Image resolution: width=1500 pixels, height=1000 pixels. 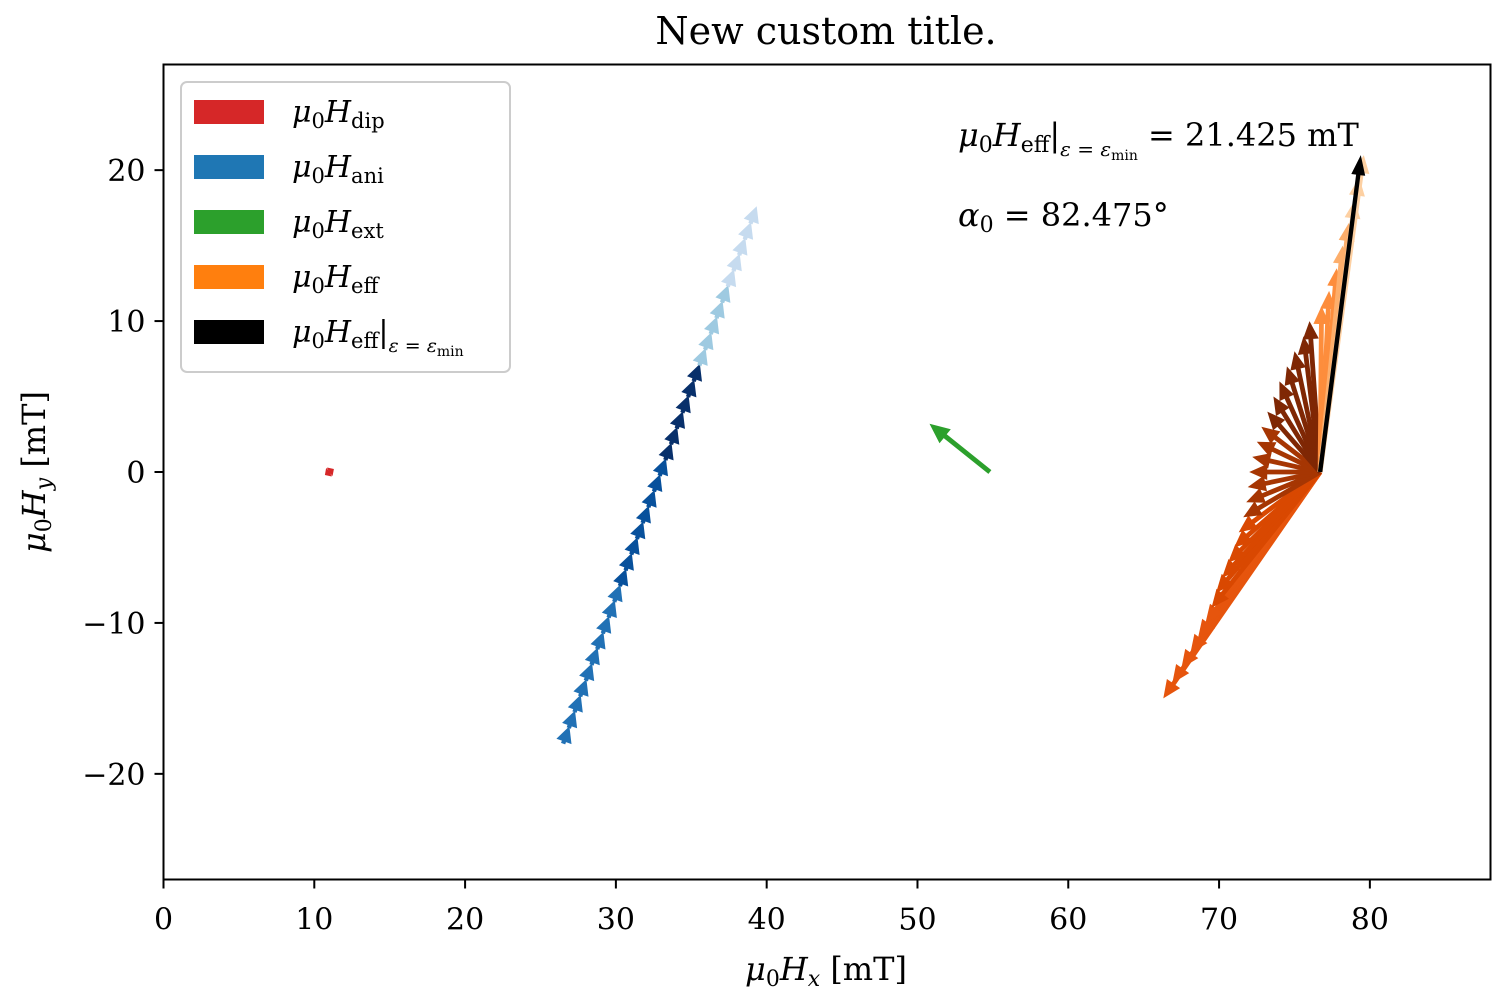 I want to click on x-tick-label: 0, so click(x=163, y=920).